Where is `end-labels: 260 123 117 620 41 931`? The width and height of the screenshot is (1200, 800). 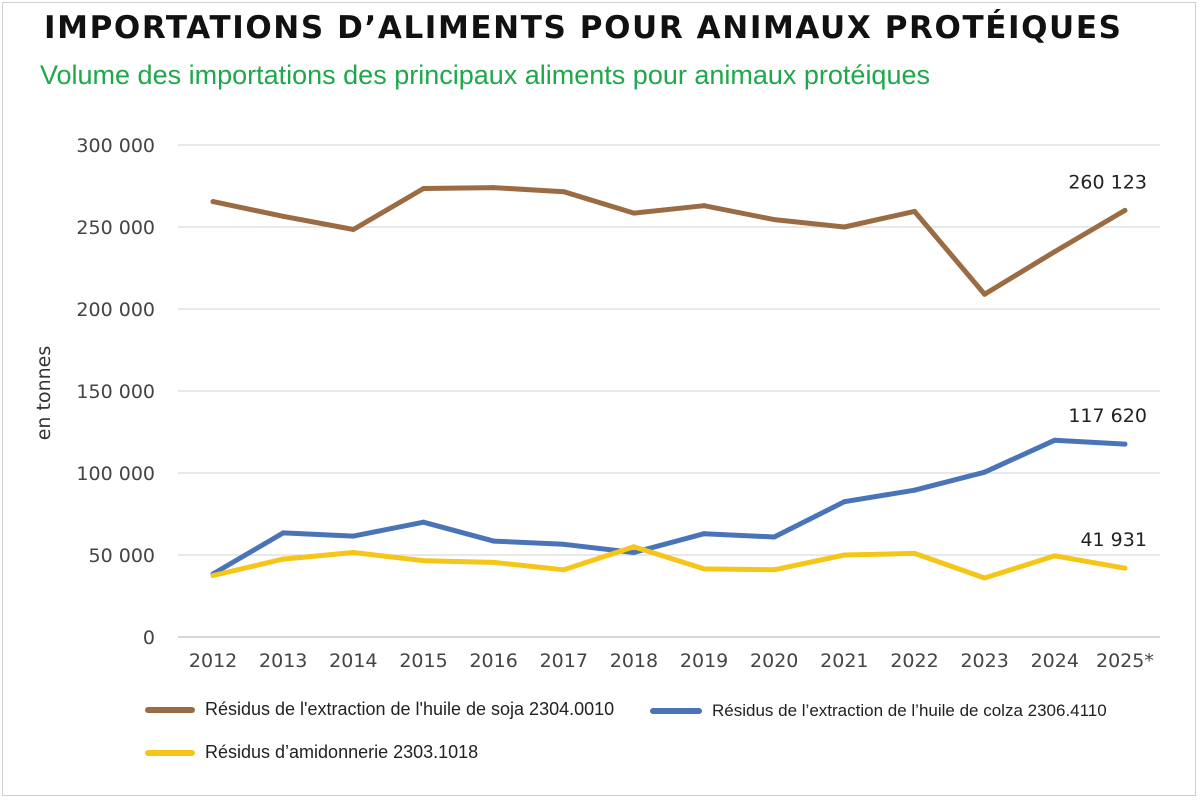 end-labels: 260 123 117 620 41 931 is located at coordinates (1107, 361).